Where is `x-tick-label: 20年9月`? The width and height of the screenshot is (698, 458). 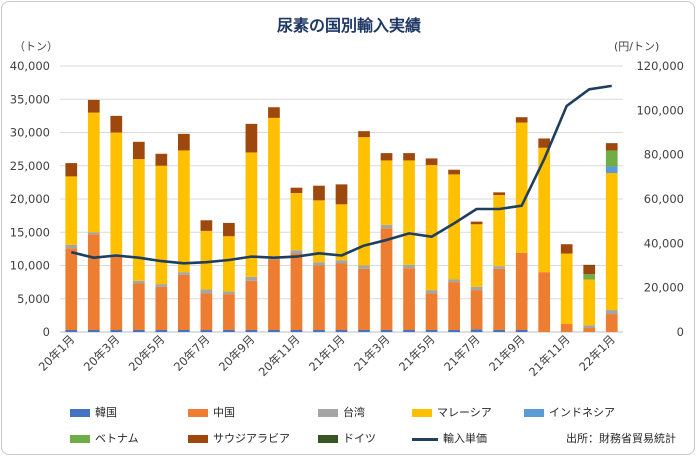
x-tick-label: 20年9月 is located at coordinates (237, 353).